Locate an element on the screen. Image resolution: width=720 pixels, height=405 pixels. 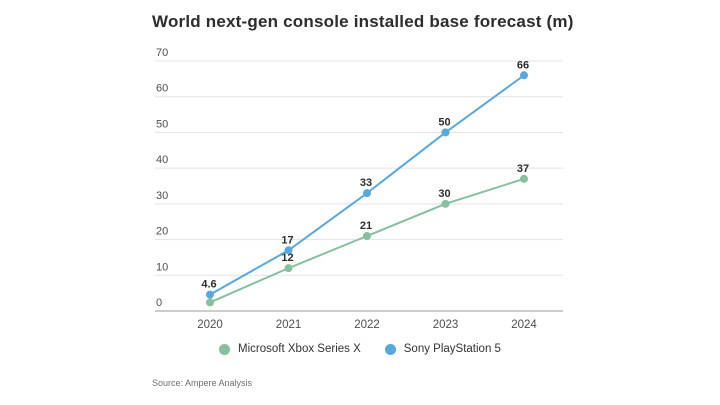
legend-dot-xbox-icon is located at coordinates (225, 349).